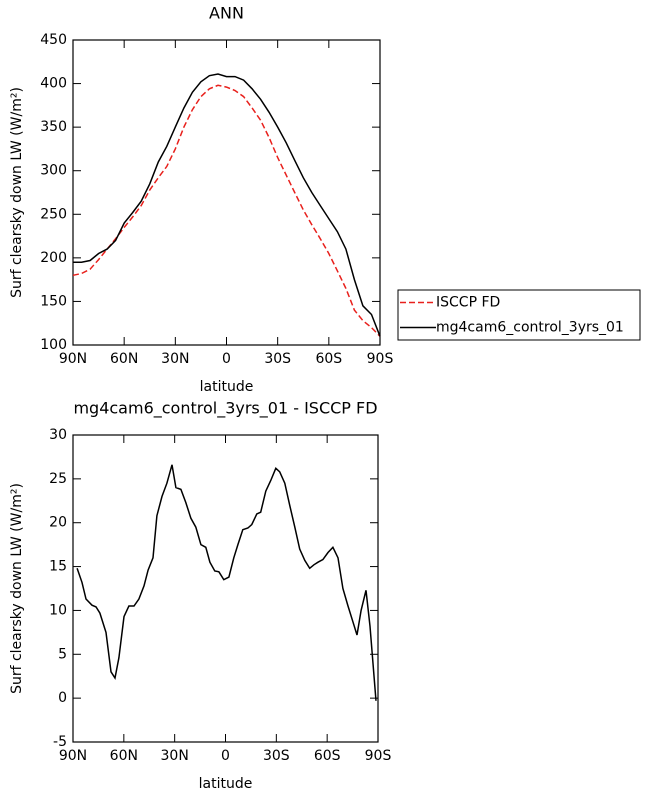 This screenshot has width=648, height=796. What do you see at coordinates (53, 214) in the screenshot?
I see `y-tick-label: 250` at bounding box center [53, 214].